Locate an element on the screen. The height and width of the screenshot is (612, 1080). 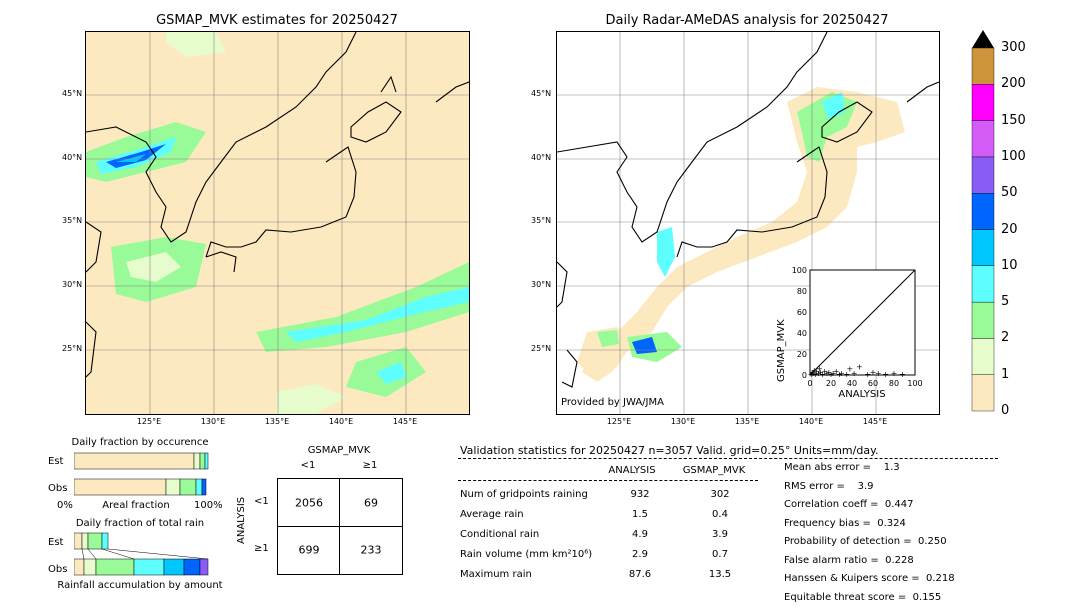
scatter-xtick: 60 is located at coordinates (873, 383).